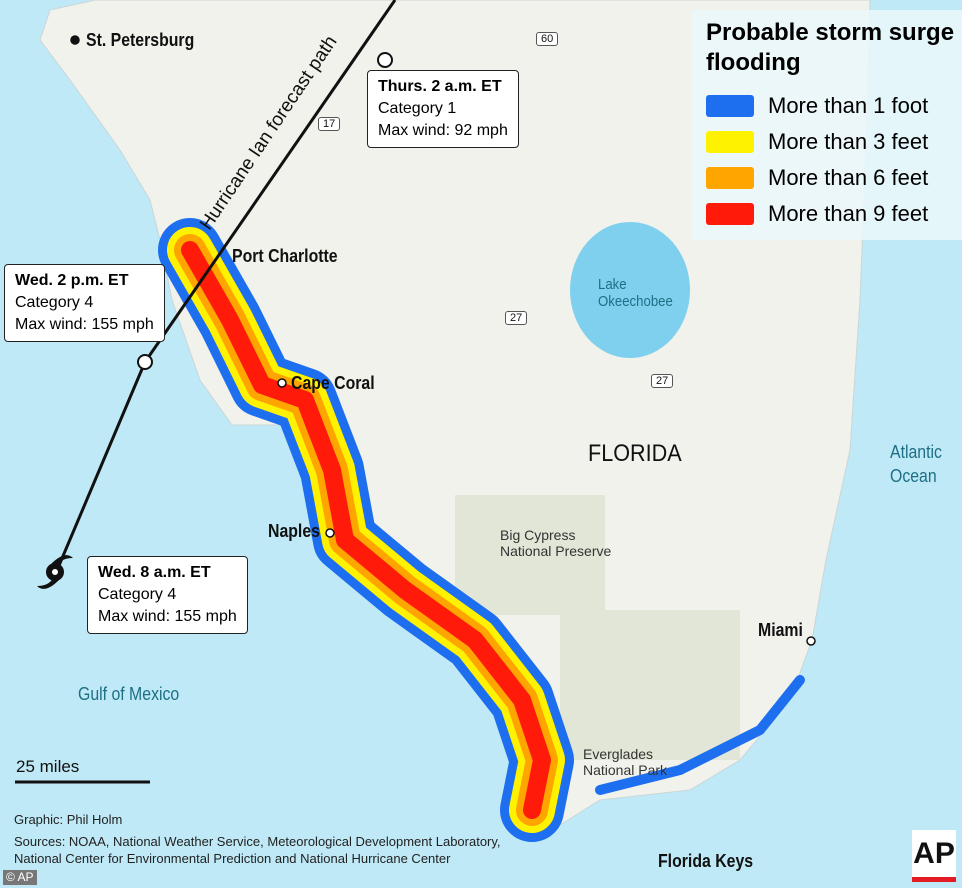 Image resolution: width=962 pixels, height=888 pixels. Describe the element at coordinates (285, 256) in the screenshot. I see `label-port-charlotte: Port Charlotte` at that location.